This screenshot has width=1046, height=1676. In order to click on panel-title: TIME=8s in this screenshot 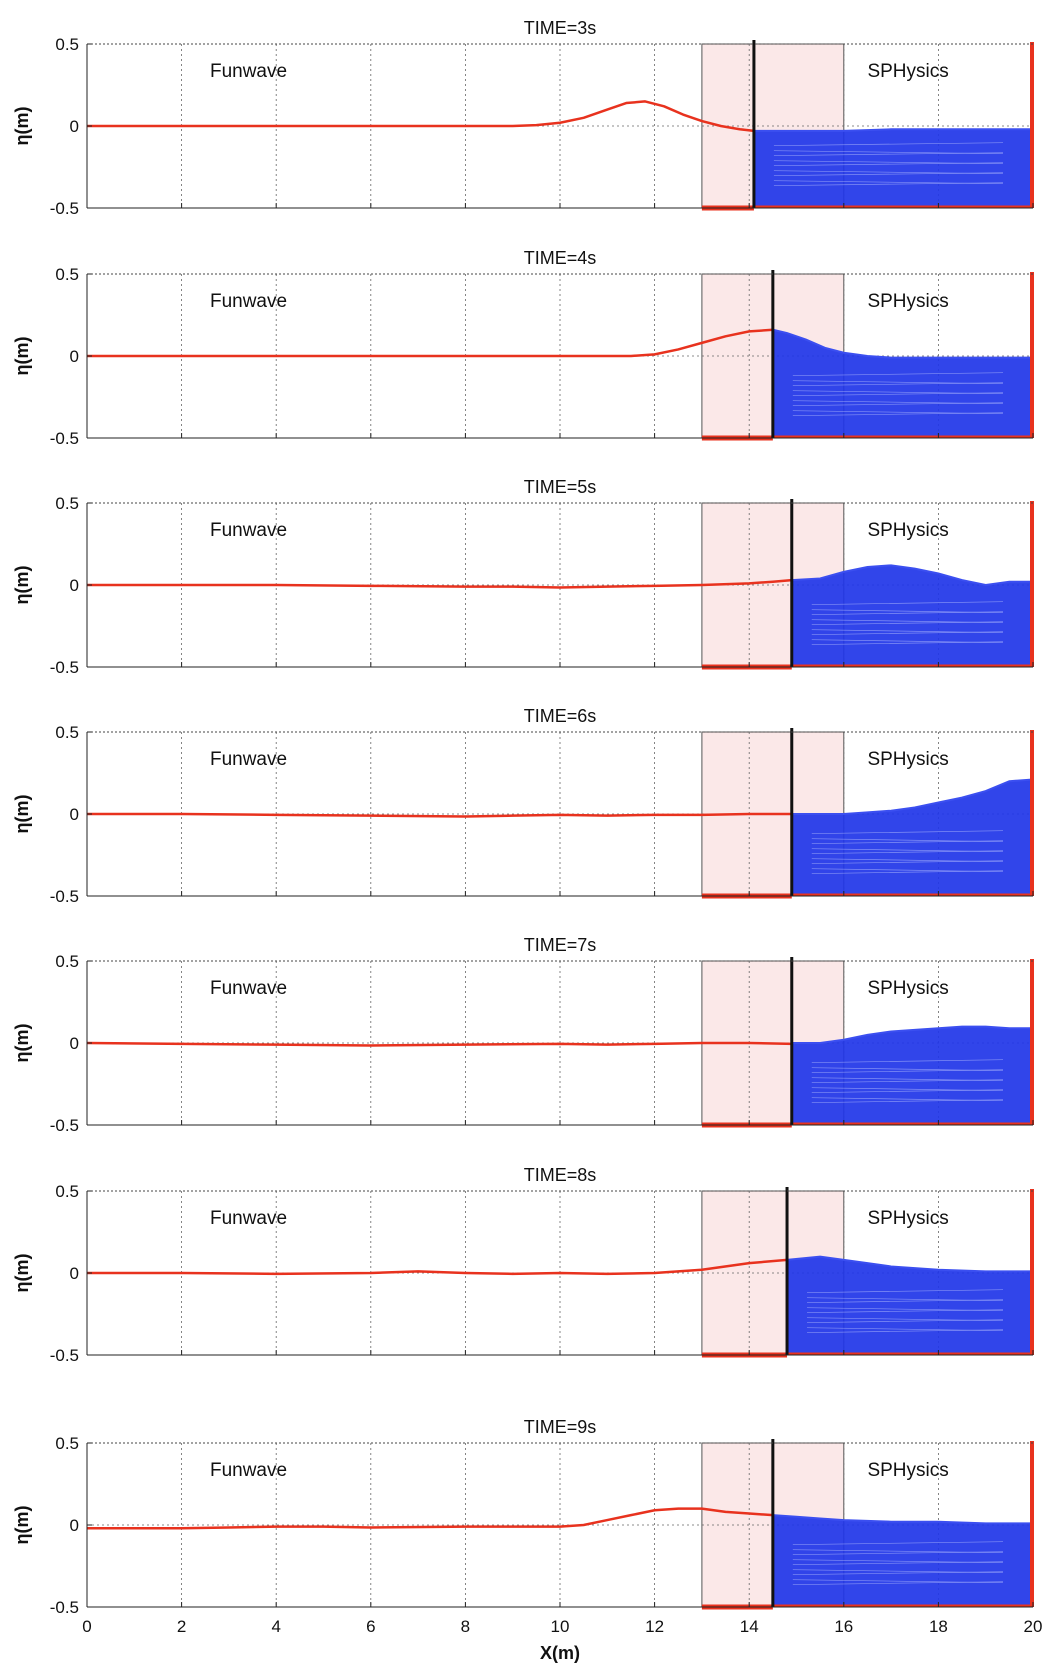, I will do `click(560, 1175)`.